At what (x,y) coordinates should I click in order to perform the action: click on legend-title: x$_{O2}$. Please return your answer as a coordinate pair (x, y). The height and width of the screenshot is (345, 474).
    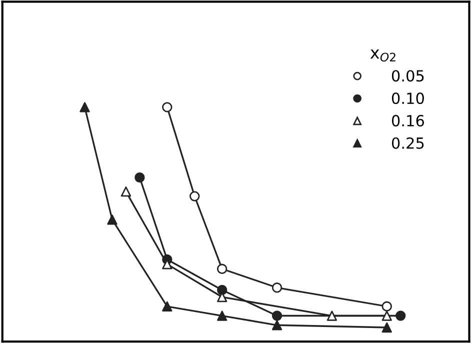
    Looking at the image, I should click on (383, 56).